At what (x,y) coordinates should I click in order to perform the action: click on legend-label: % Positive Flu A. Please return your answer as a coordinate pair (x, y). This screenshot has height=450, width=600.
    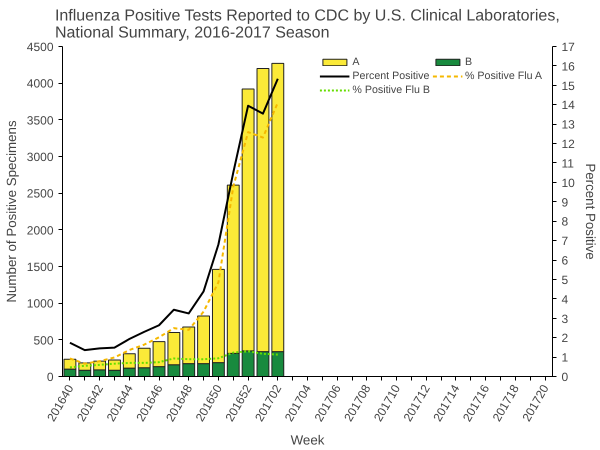
    Looking at the image, I should click on (503, 76).